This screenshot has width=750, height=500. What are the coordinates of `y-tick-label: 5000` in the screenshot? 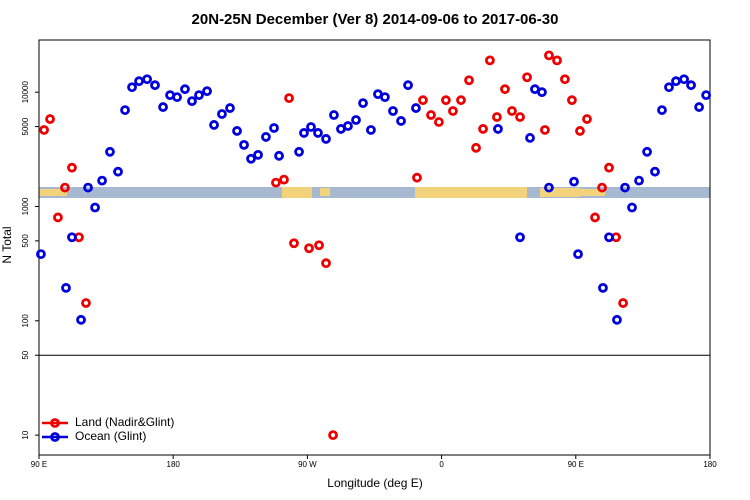 It's located at (25, 126).